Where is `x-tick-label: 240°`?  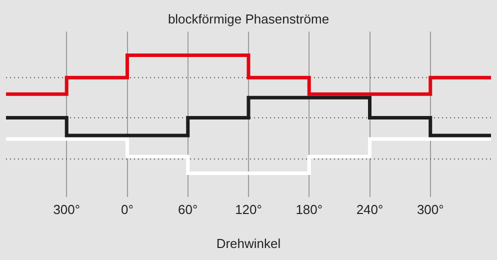
x-tick-label: 240° is located at coordinates (370, 210).